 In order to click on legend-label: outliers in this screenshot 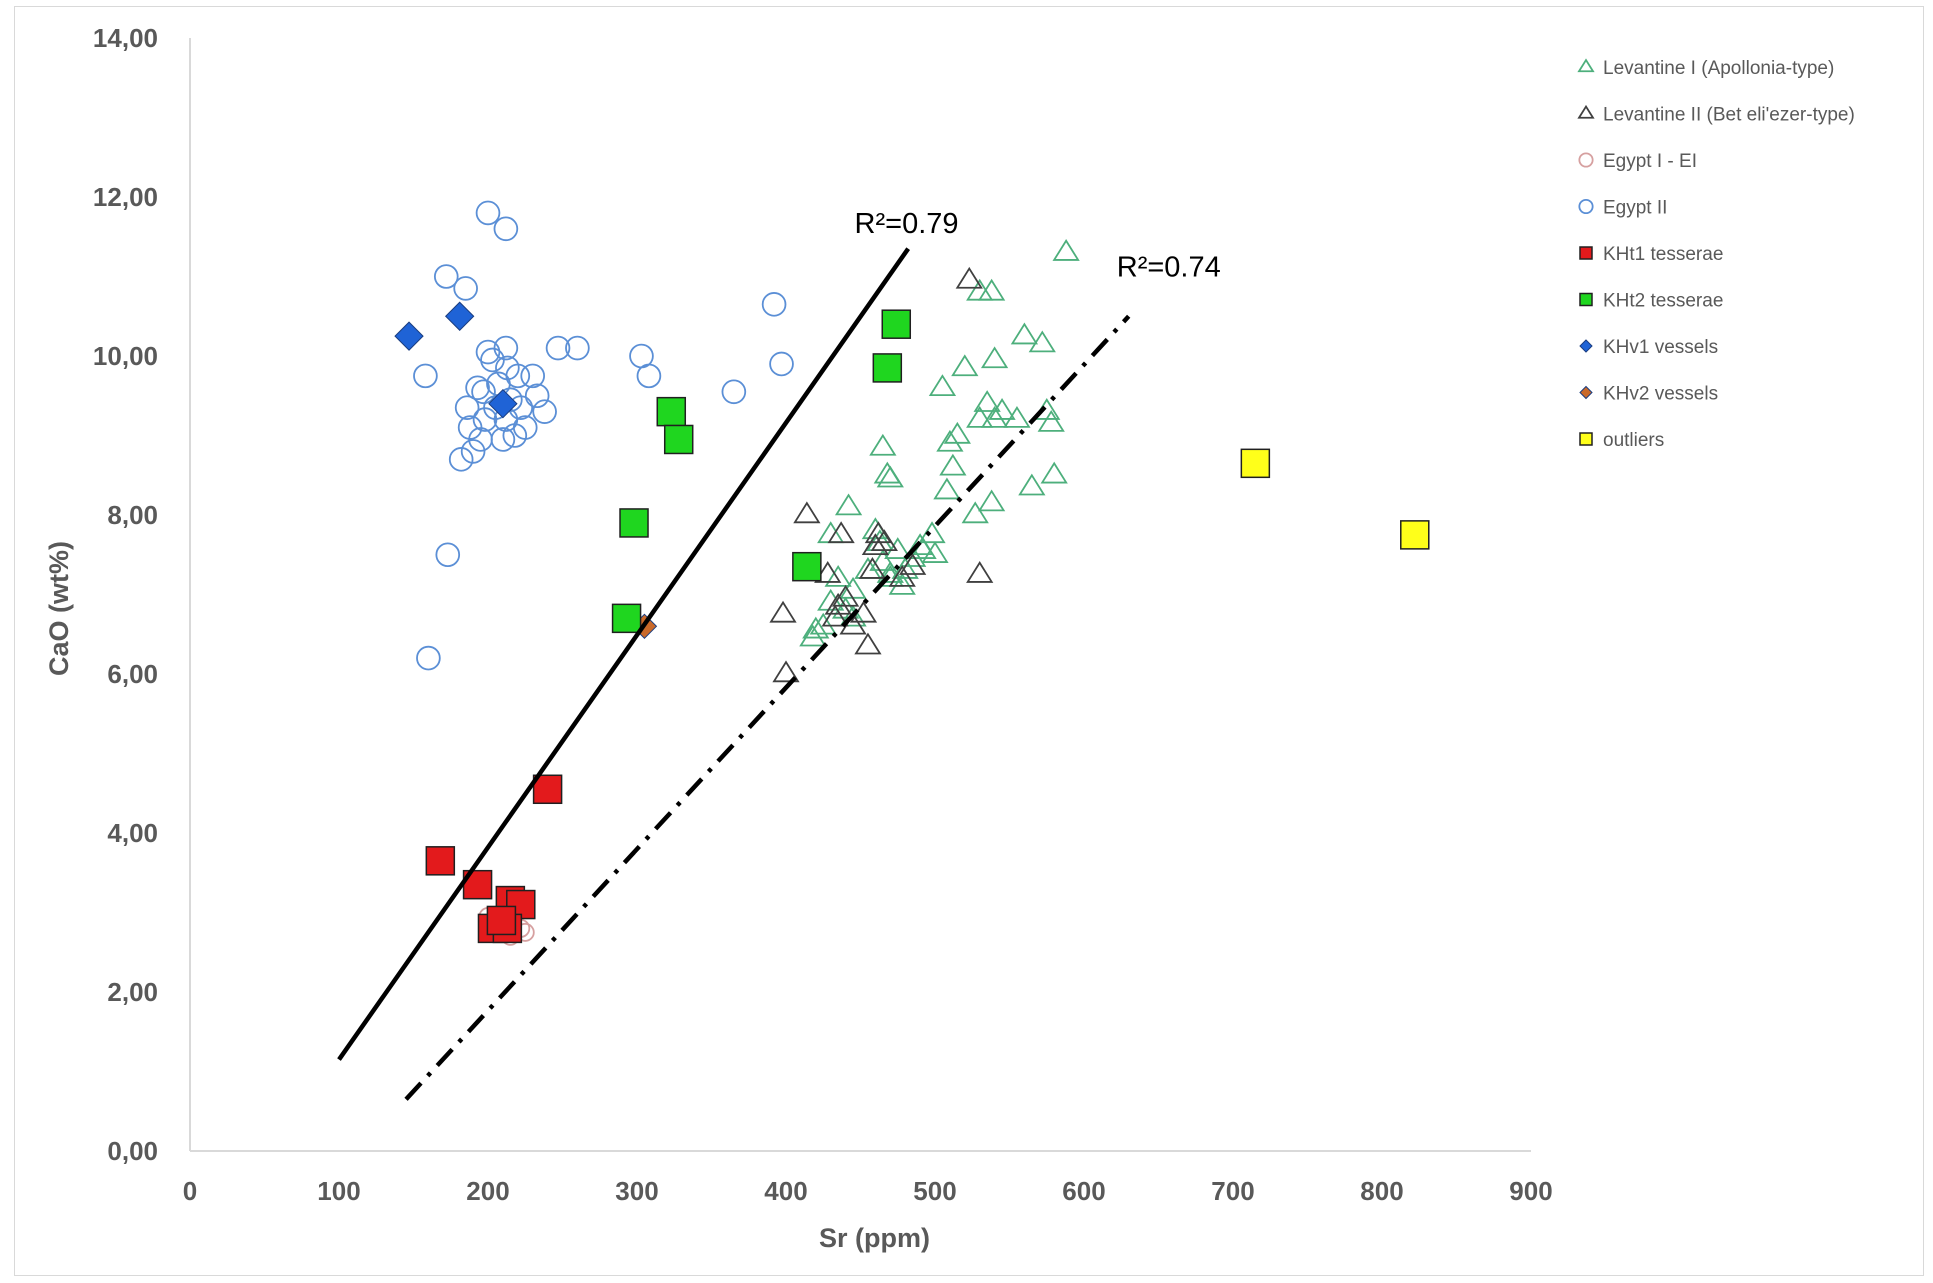, I will do `click(1633, 440)`.